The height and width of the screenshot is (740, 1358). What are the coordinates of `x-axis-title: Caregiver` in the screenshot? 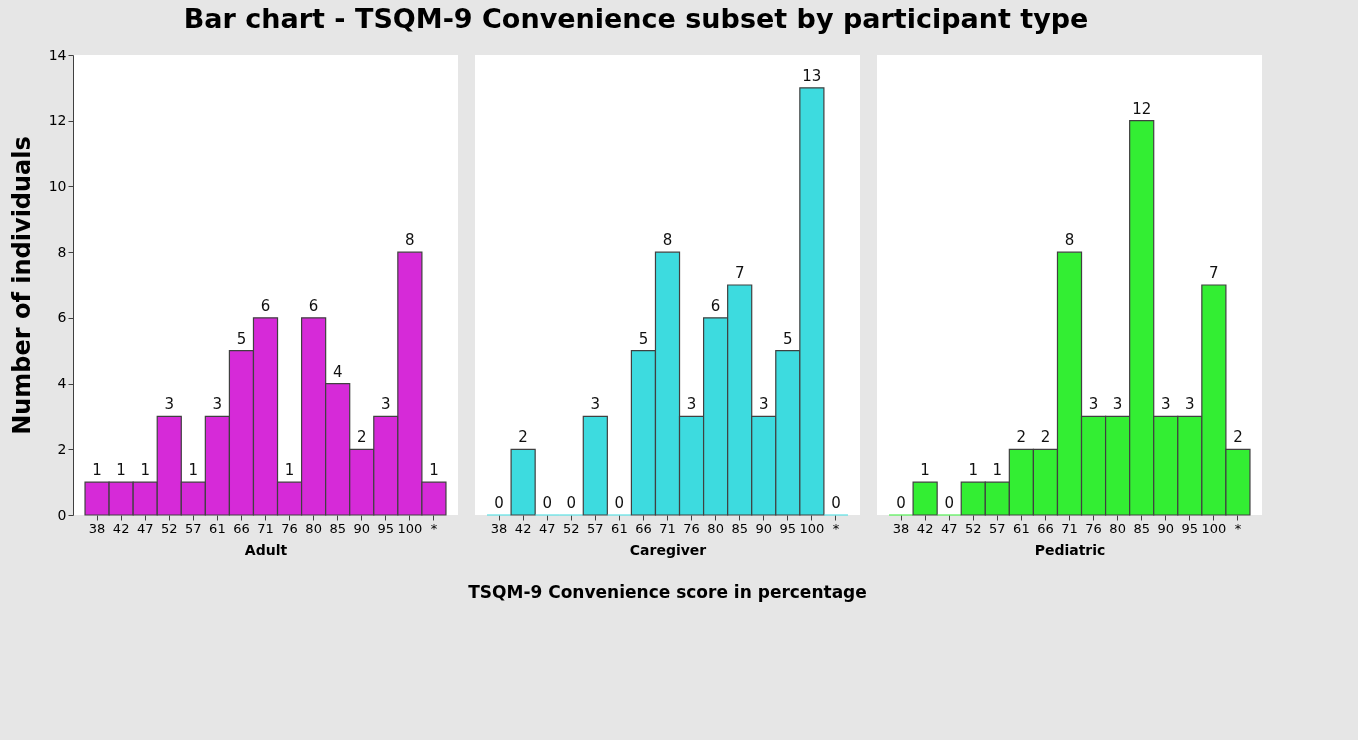 It's located at (668, 549).